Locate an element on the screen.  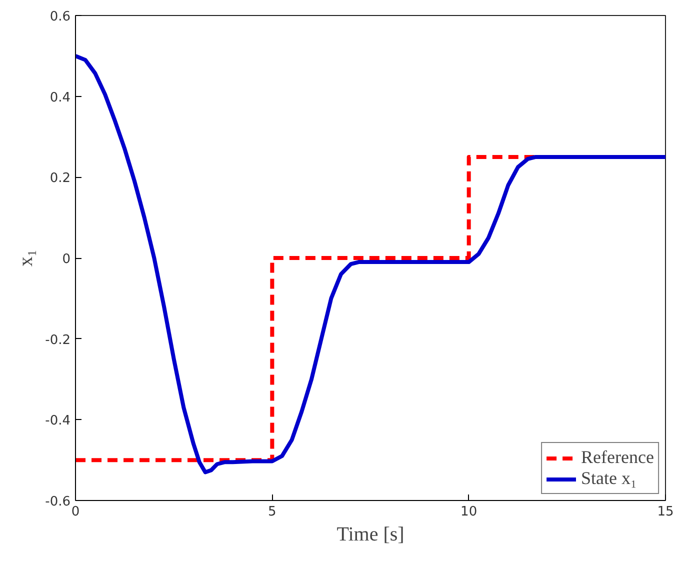
y-tick-label: 0.2 is located at coordinates (60, 178).